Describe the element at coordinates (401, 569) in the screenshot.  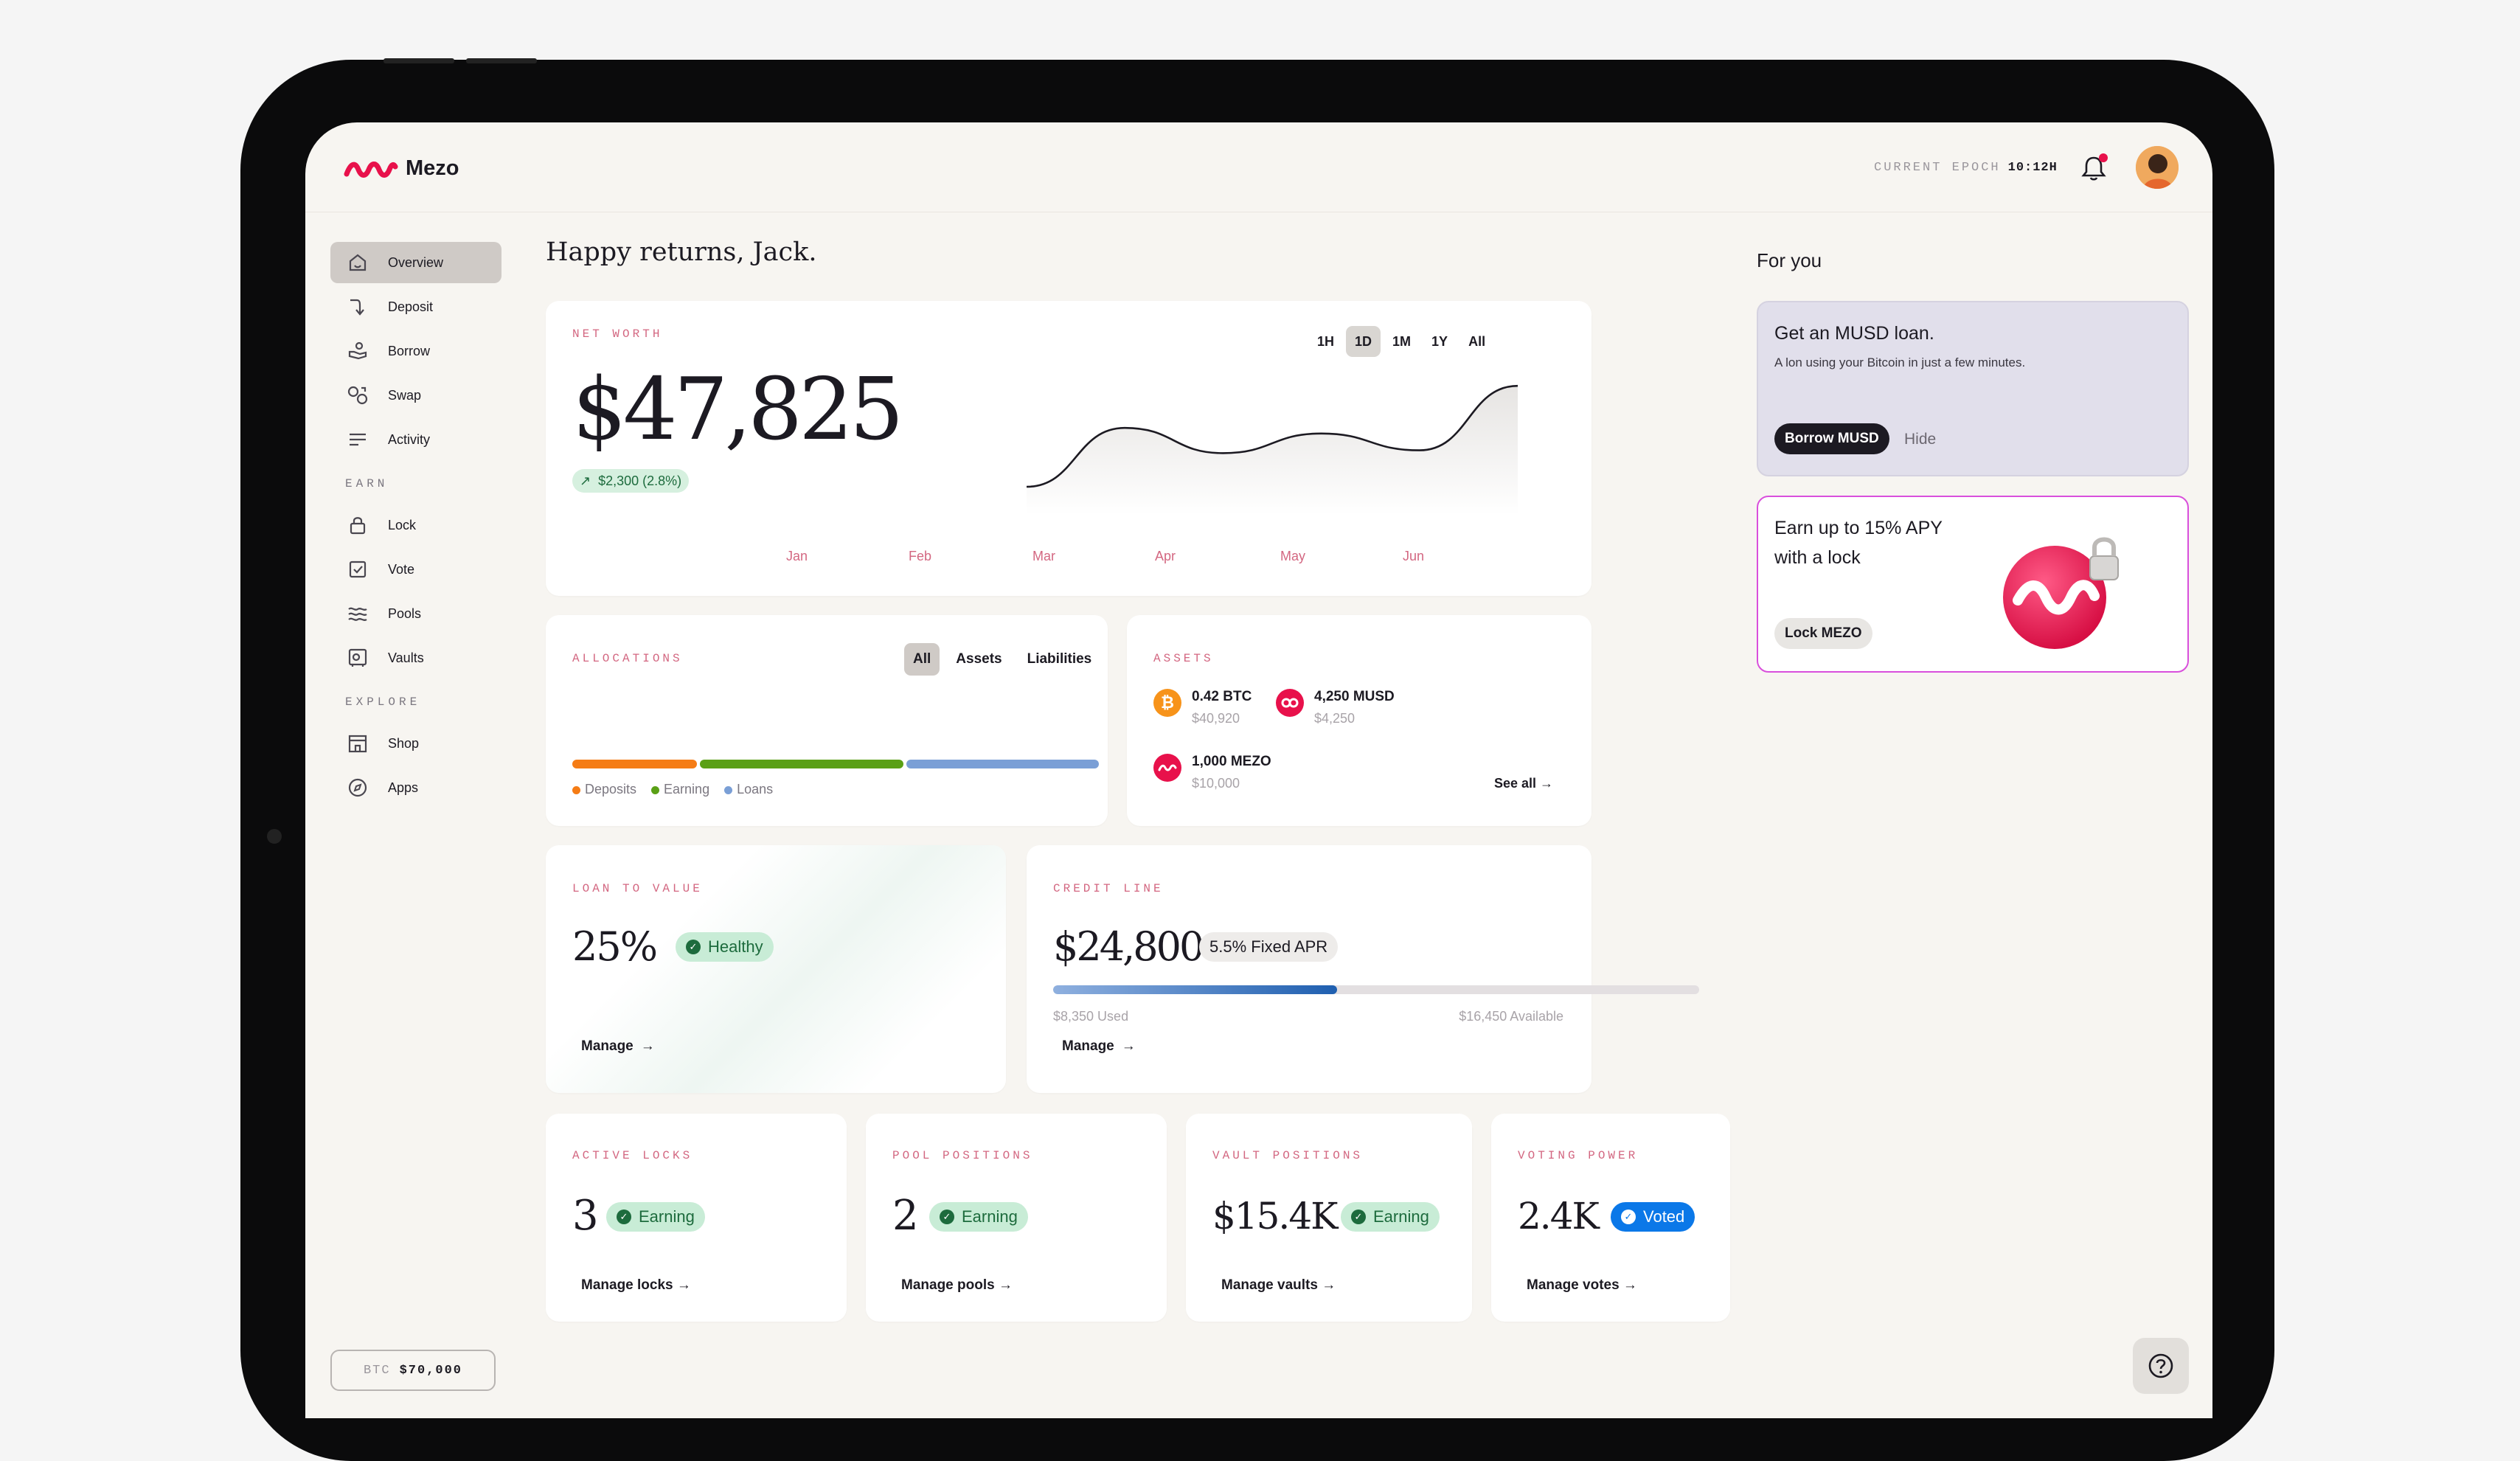
I see `sidebar-item-label: Vote` at that location.